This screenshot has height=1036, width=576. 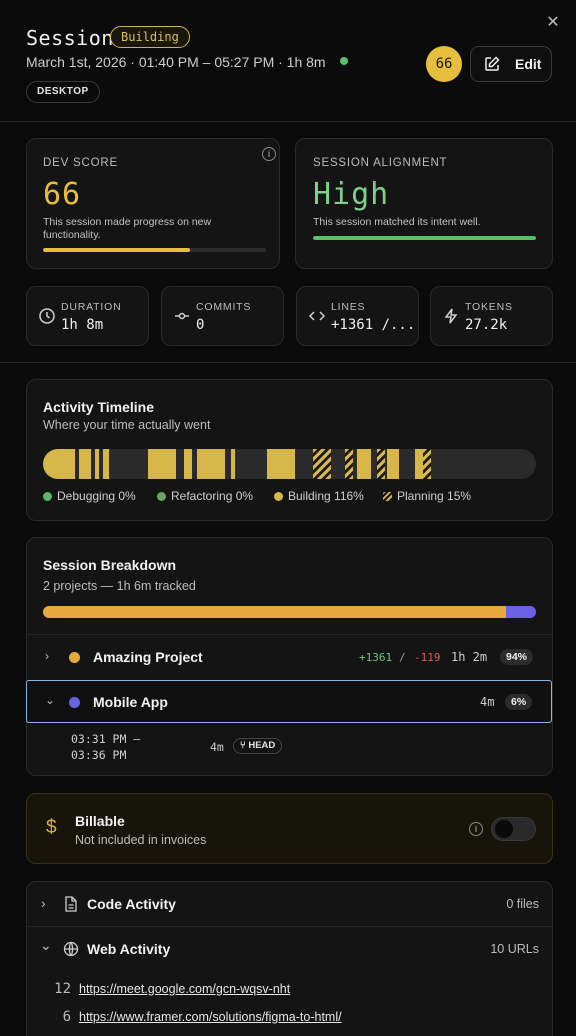 I want to click on billable-toggle, so click(x=513, y=829).